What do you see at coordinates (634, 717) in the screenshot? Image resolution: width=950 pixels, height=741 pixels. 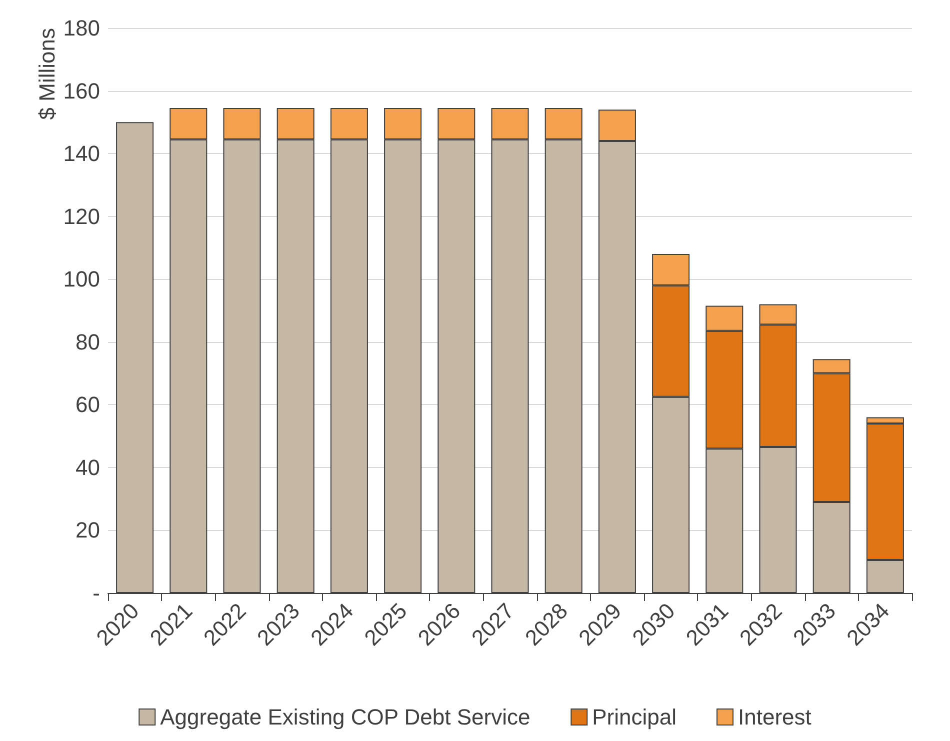 I see `legend-label: Principal` at bounding box center [634, 717].